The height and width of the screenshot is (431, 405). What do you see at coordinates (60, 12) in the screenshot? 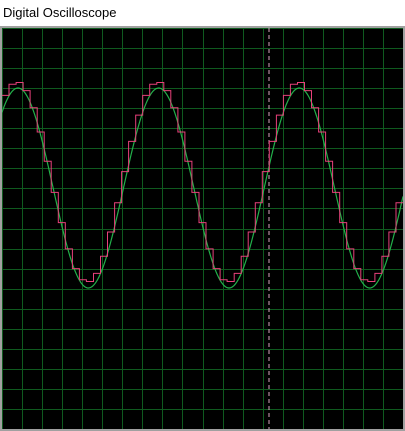
I see `window-title: Digital Oscilloscope` at bounding box center [60, 12].